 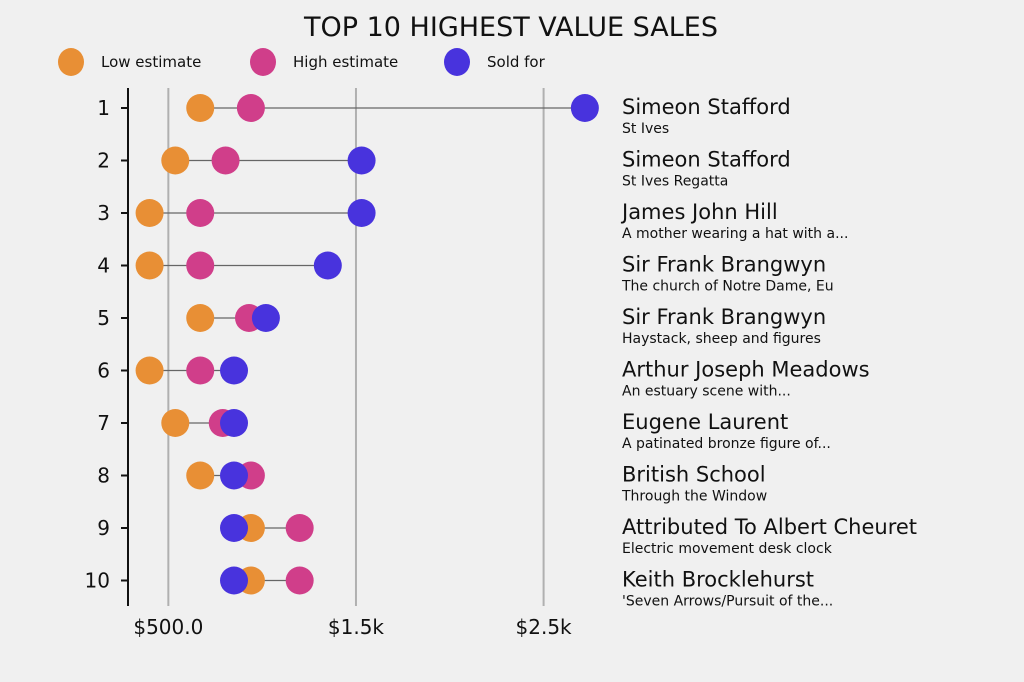 I want to click on x-tick-label: $1.5k, so click(x=356, y=627).